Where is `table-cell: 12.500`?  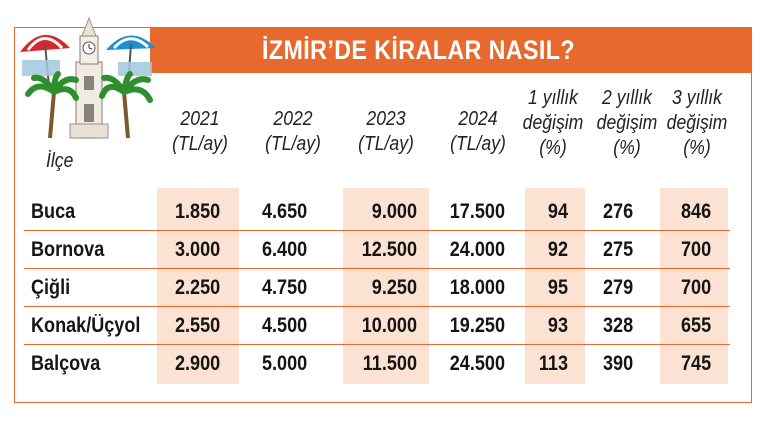
table-cell: 12.500 is located at coordinates (389, 249).